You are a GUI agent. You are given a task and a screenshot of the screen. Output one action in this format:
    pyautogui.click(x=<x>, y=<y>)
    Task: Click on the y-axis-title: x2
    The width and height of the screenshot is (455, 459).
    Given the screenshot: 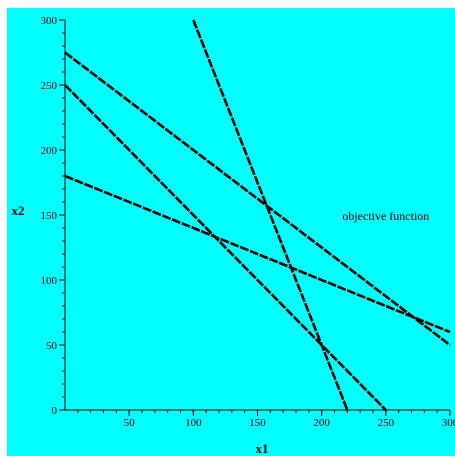 What is the action you would take?
    pyautogui.click(x=18, y=210)
    